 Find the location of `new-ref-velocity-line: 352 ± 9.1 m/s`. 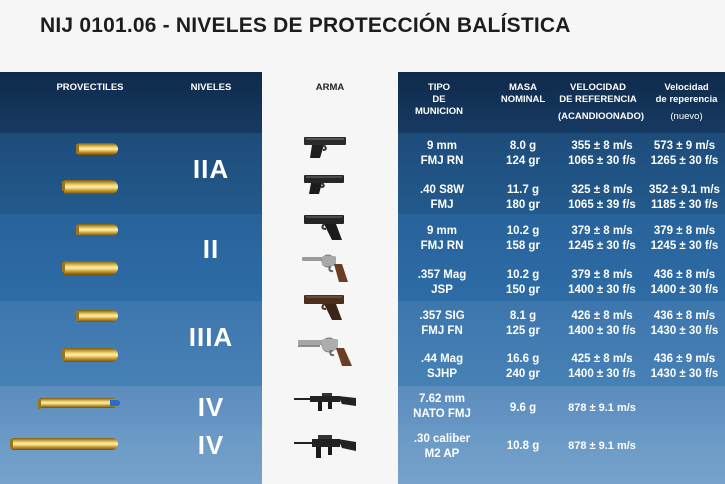

new-ref-velocity-line: 352 ± 9.1 m/s is located at coordinates (684, 190).